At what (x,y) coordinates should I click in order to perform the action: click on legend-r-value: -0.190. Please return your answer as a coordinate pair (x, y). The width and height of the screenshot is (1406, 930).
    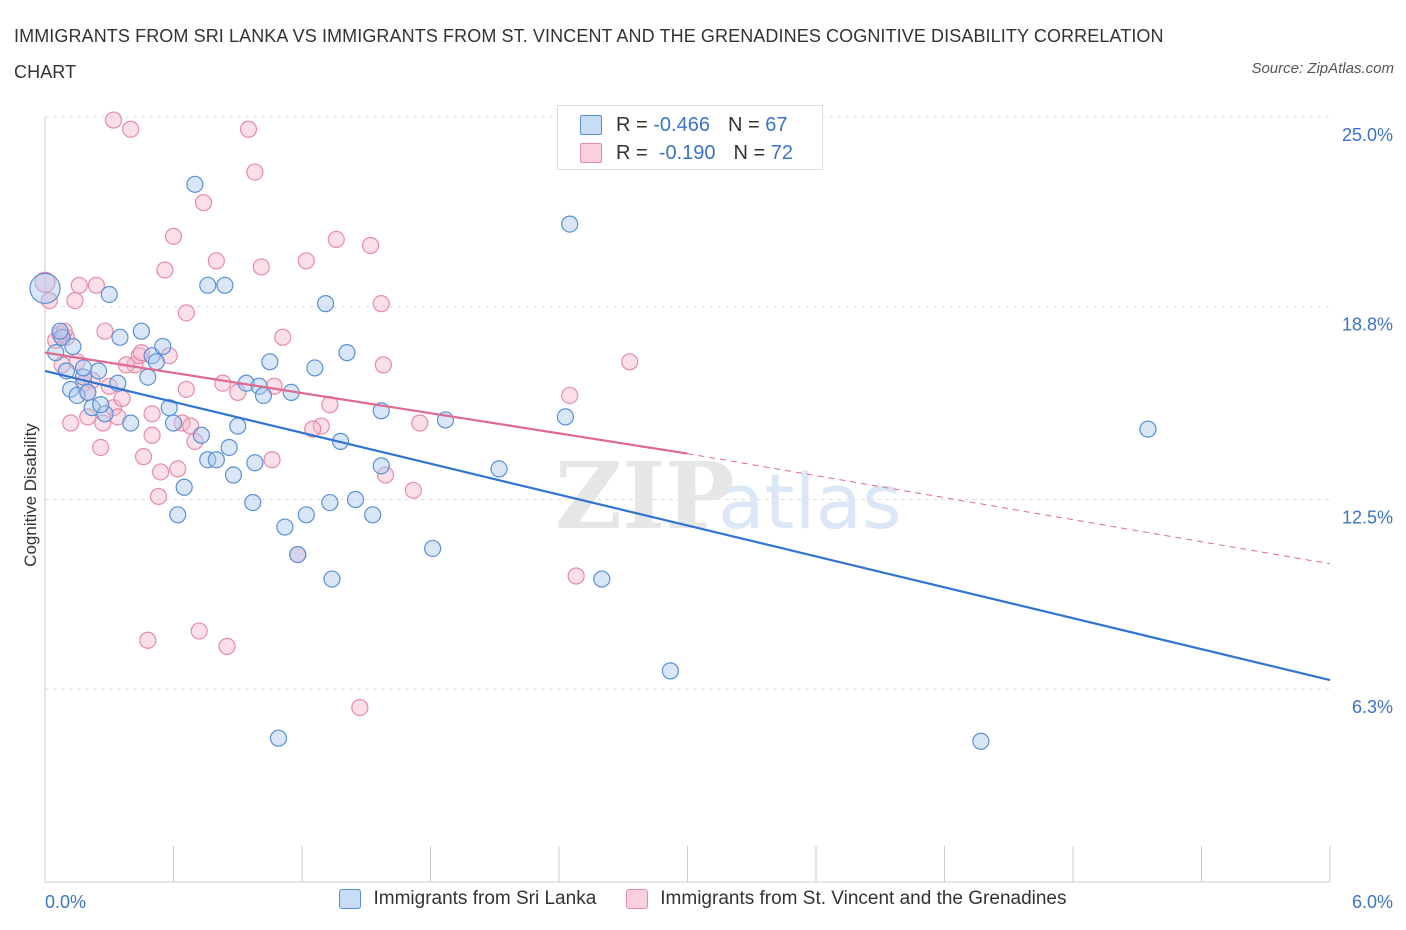
    Looking at the image, I should click on (684, 152).